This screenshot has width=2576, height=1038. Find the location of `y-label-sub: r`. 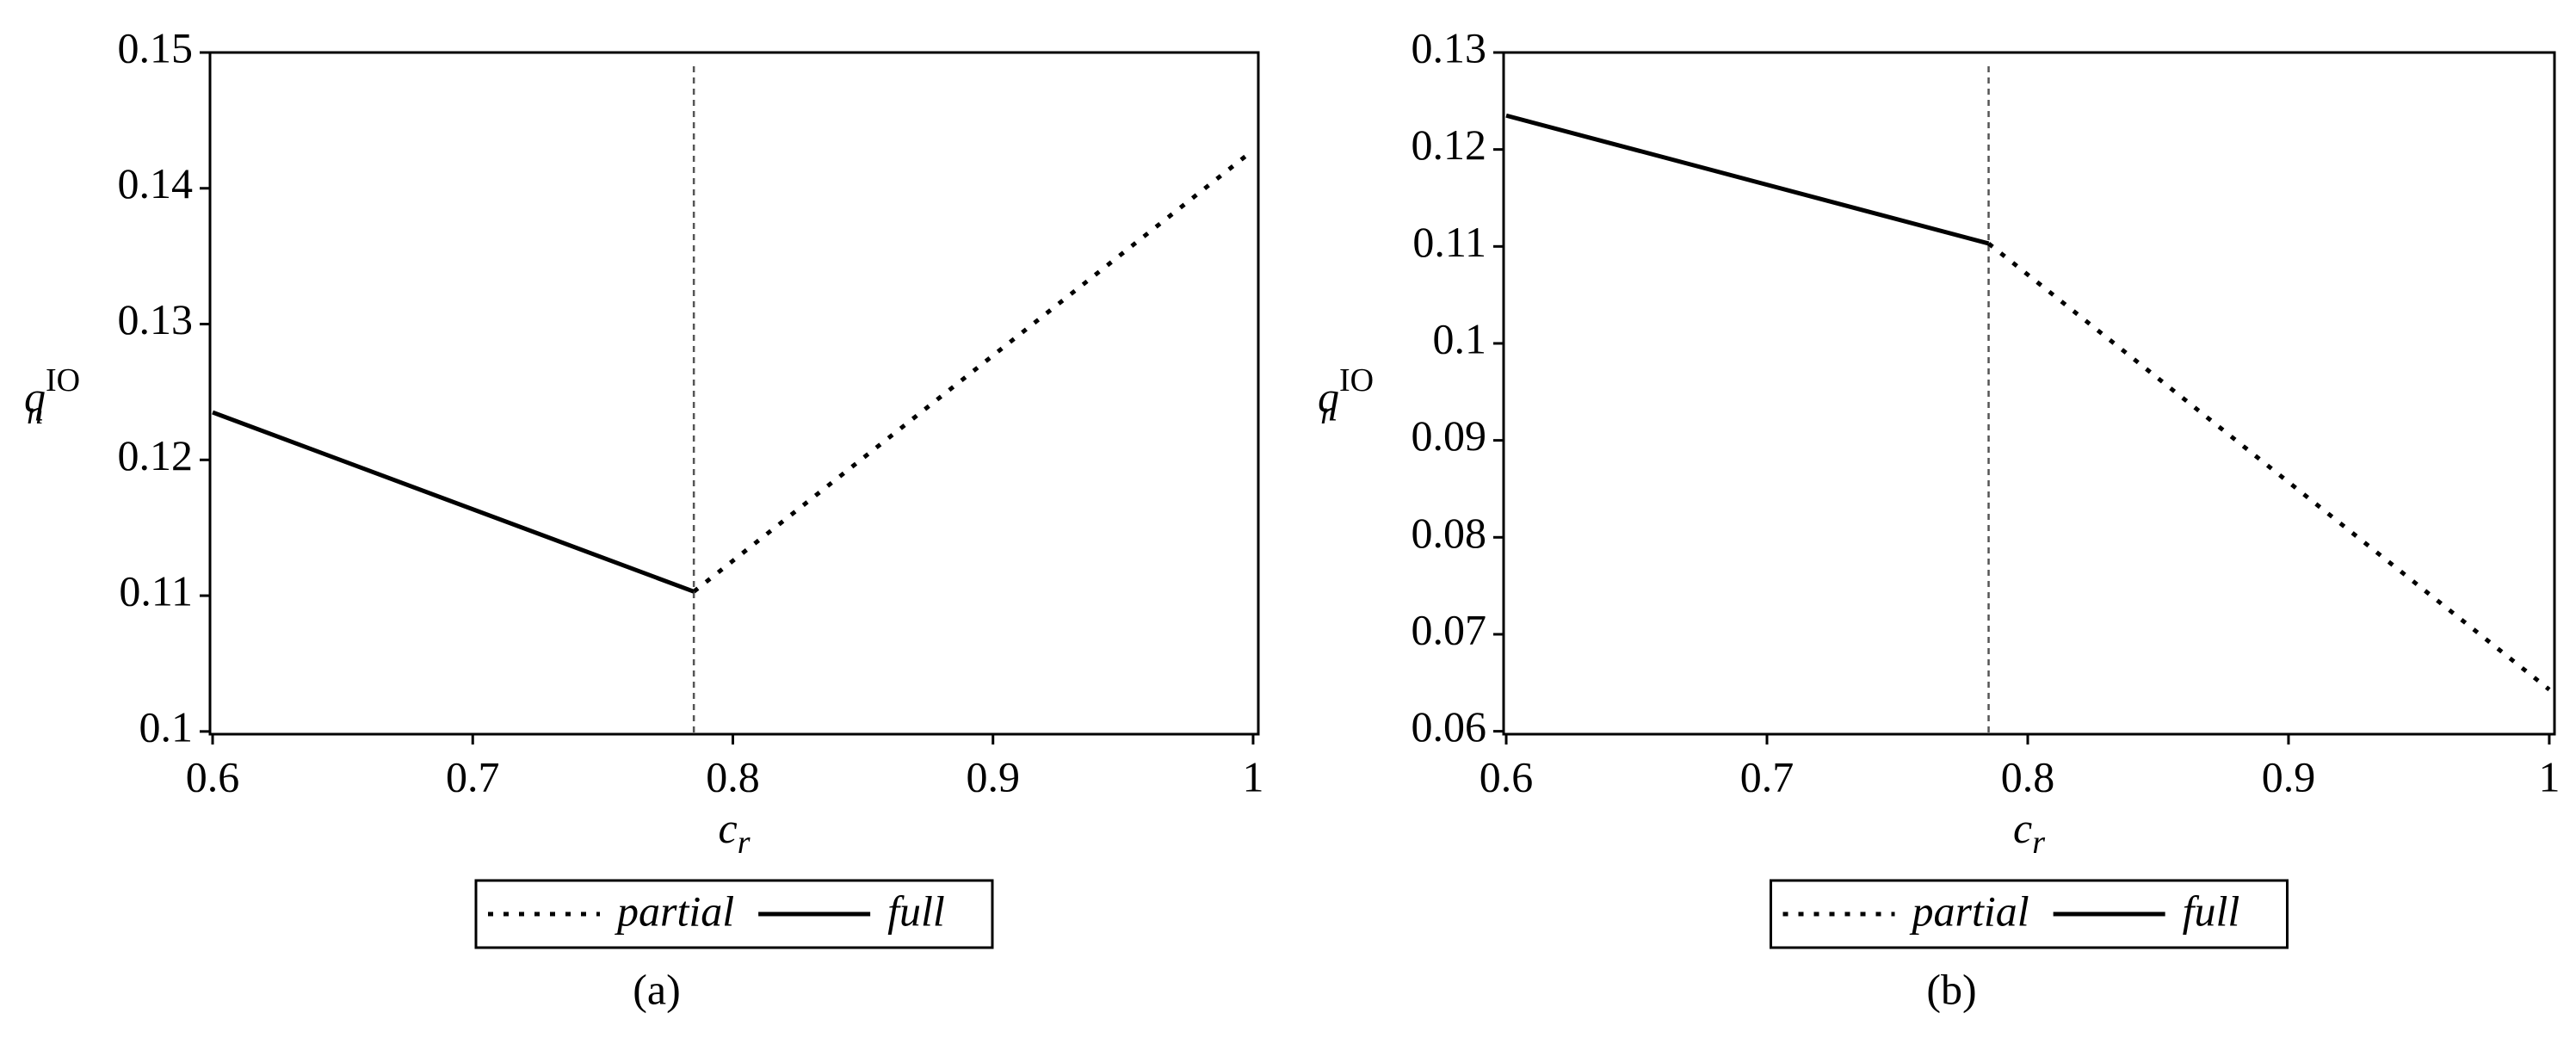

y-label-sub: r is located at coordinates (1326, 413).